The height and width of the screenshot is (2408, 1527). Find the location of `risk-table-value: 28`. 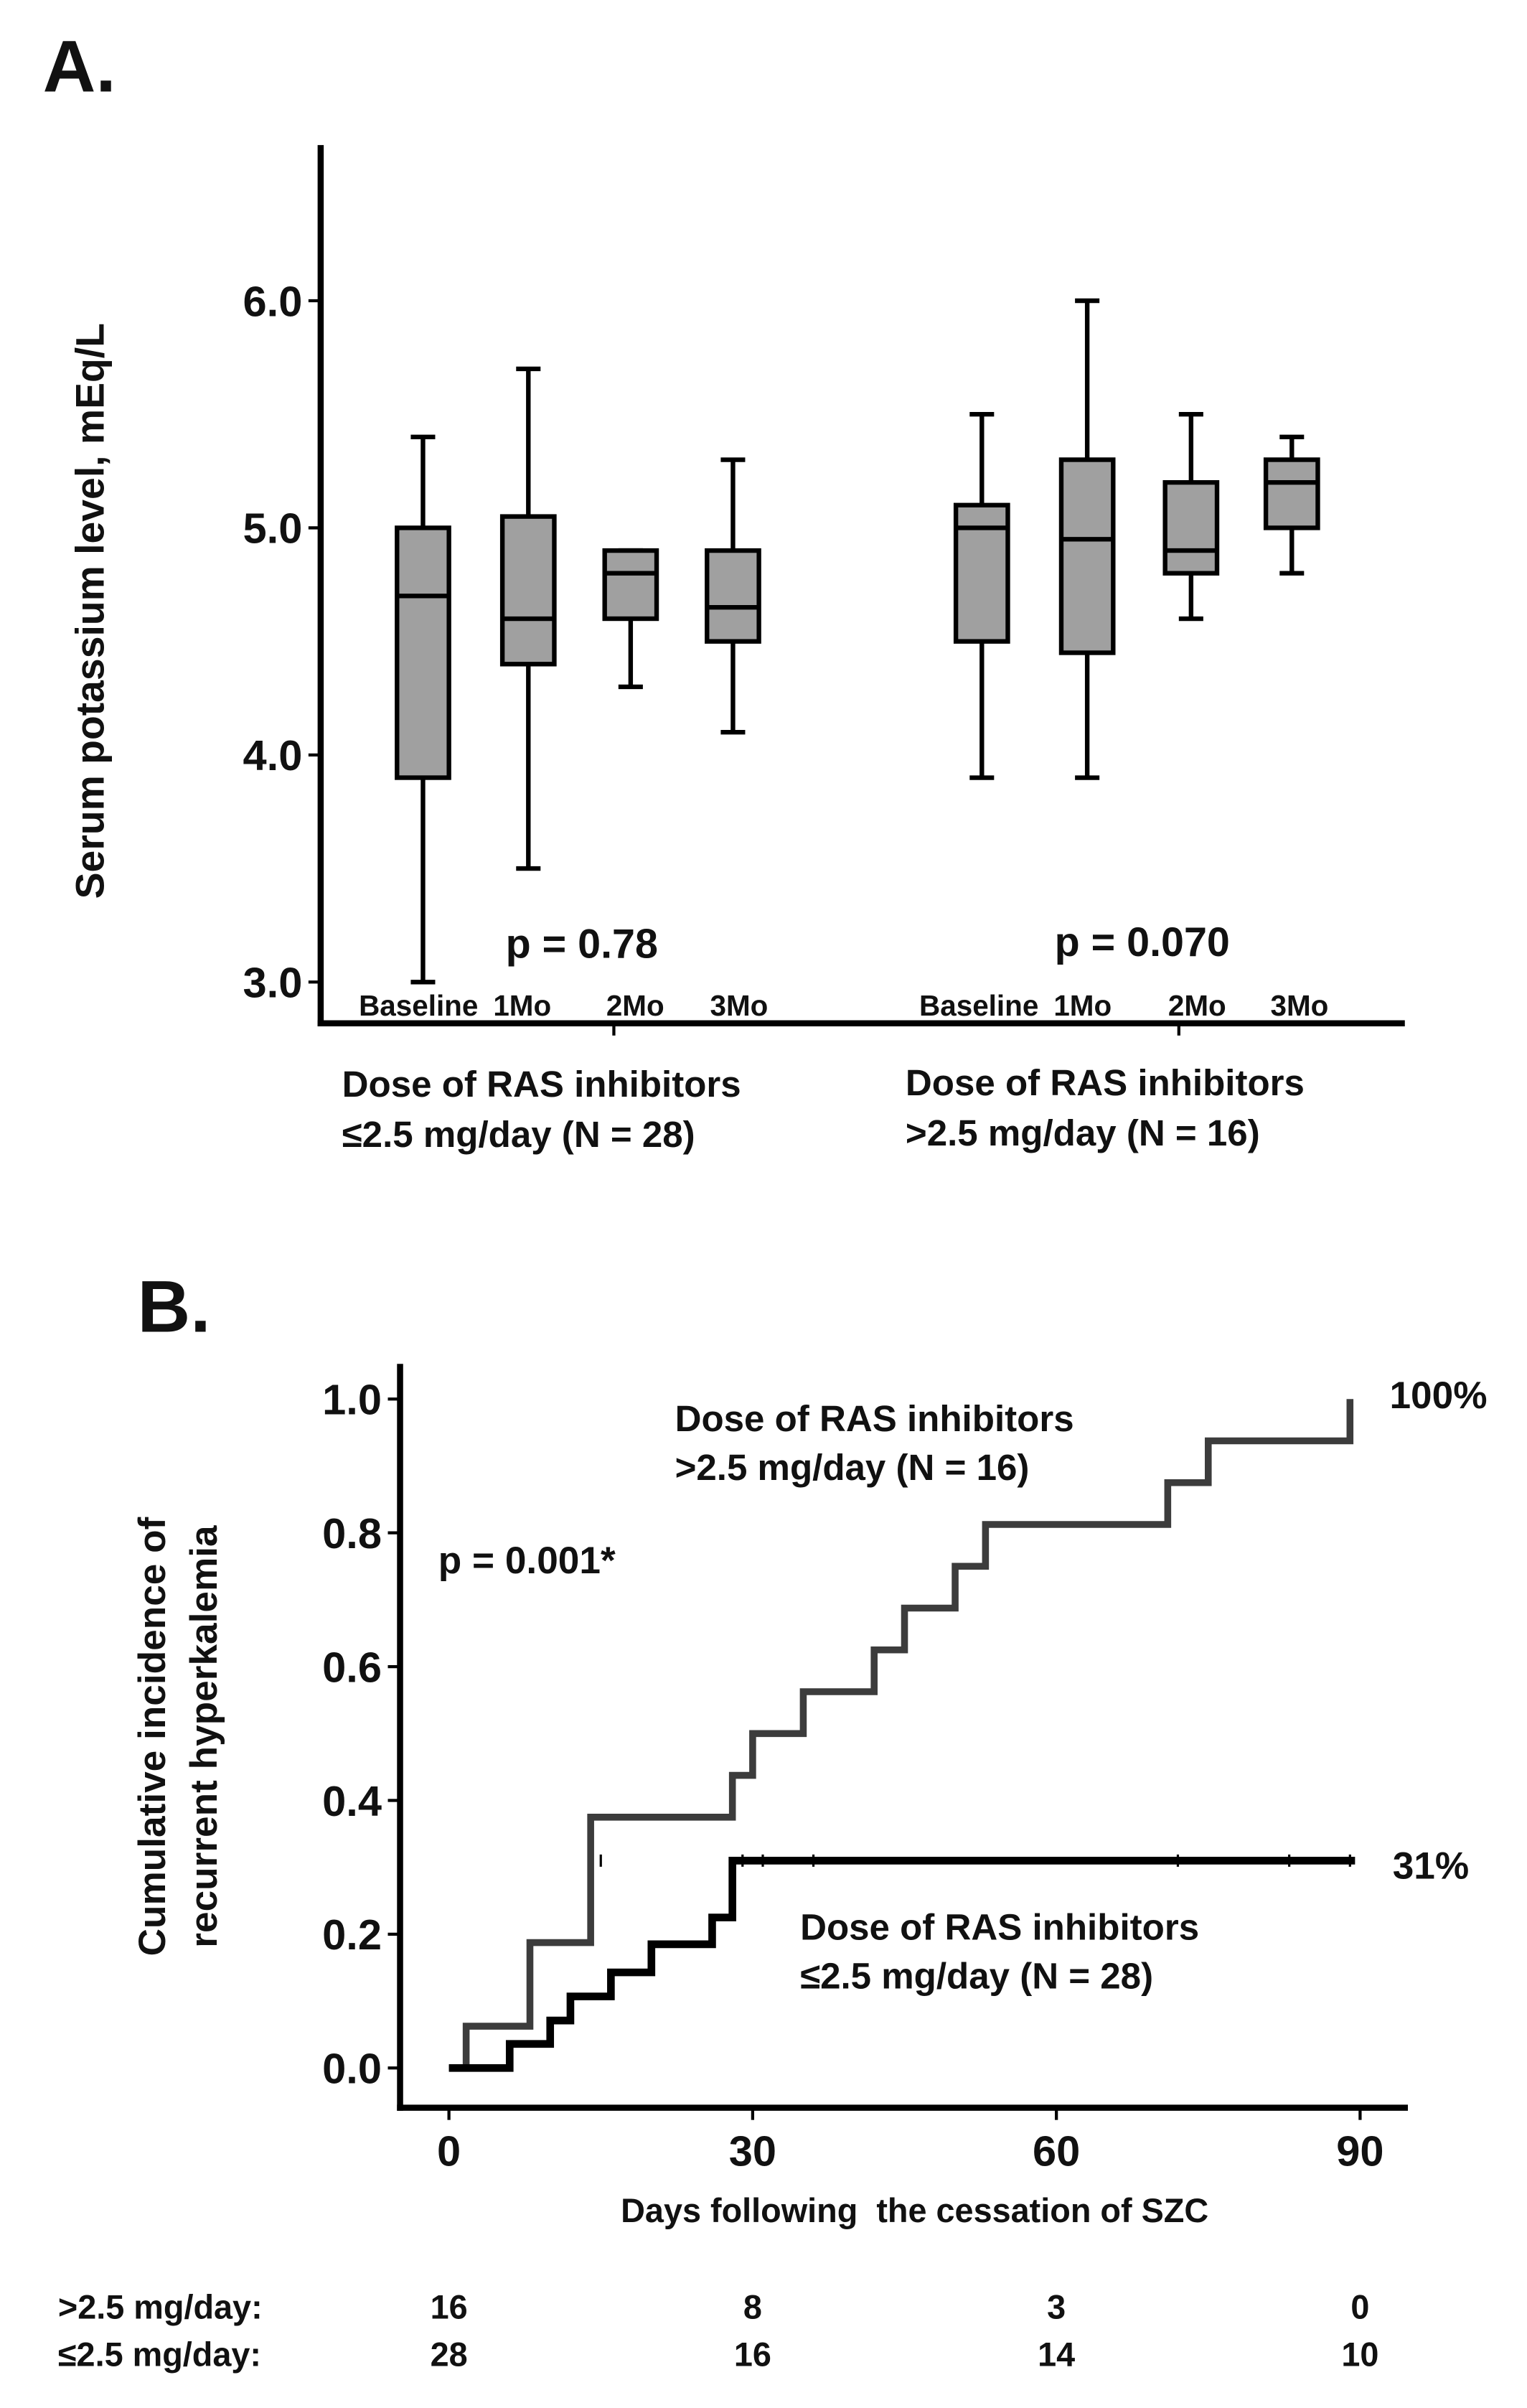

risk-table-value: 28 is located at coordinates (449, 2354).